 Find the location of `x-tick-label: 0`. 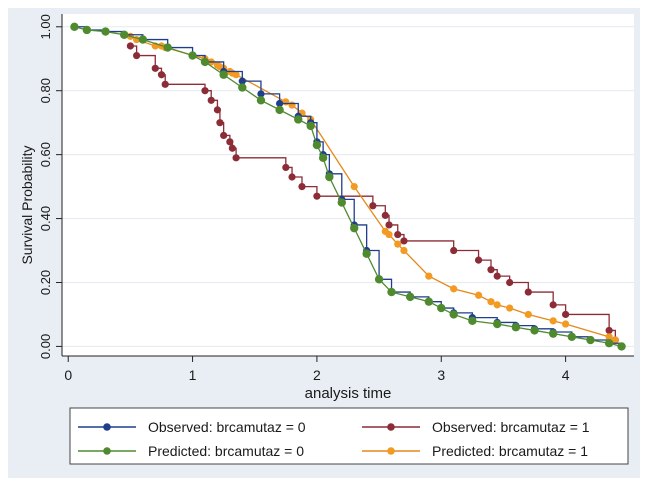

x-tick-label: 0 is located at coordinates (68, 375).